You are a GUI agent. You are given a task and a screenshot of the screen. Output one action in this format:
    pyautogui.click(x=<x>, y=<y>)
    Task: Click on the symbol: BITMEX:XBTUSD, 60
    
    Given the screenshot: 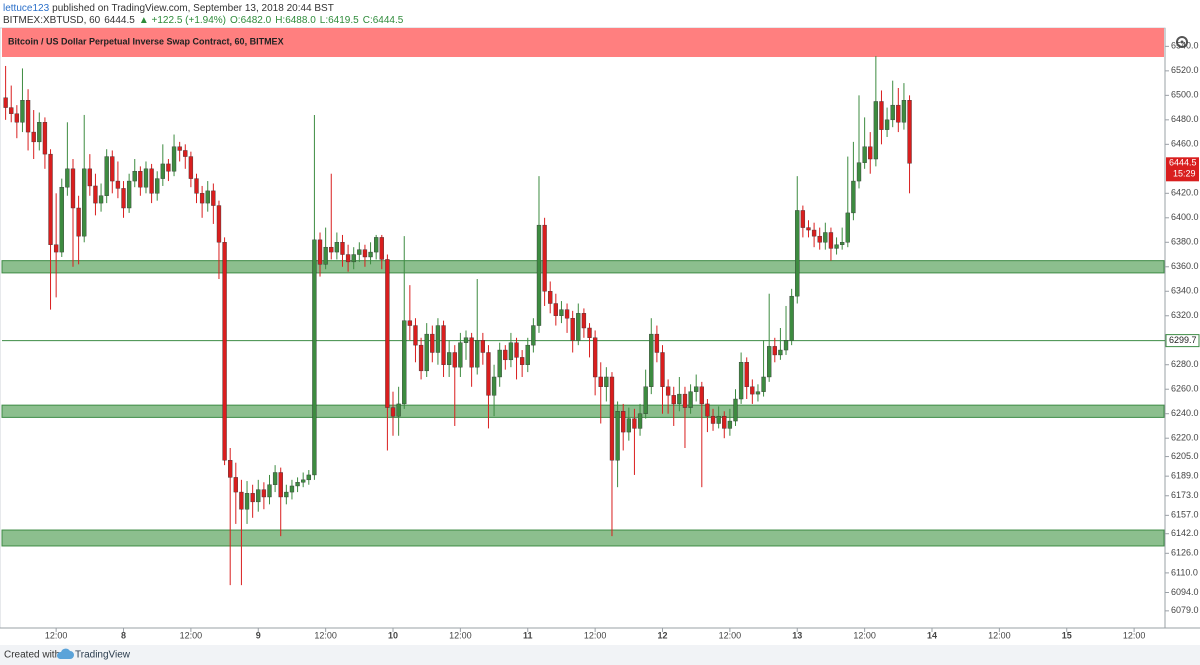 What is the action you would take?
    pyautogui.click(x=52, y=20)
    